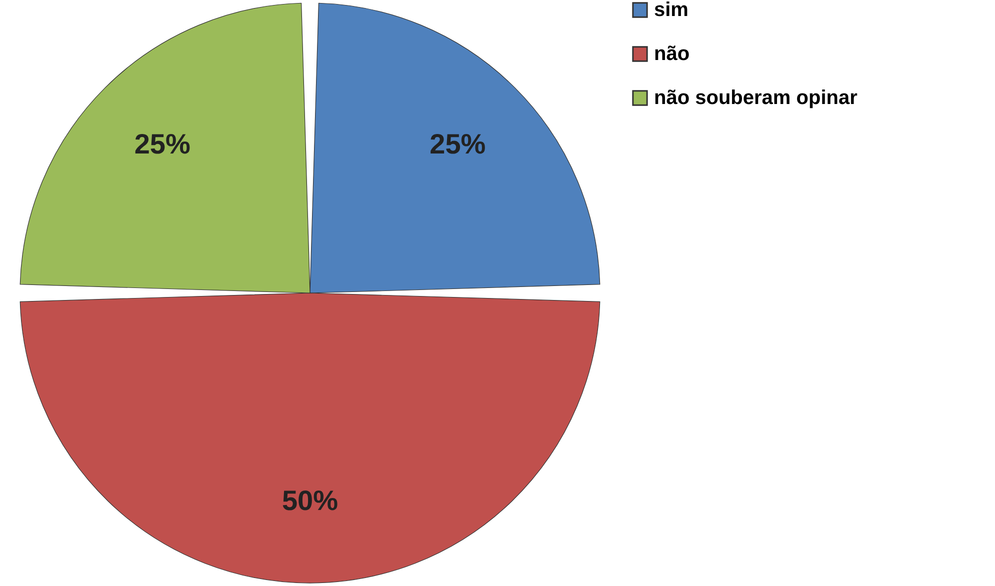  What do you see at coordinates (310, 500) in the screenshot?
I see `data-label: 50%` at bounding box center [310, 500].